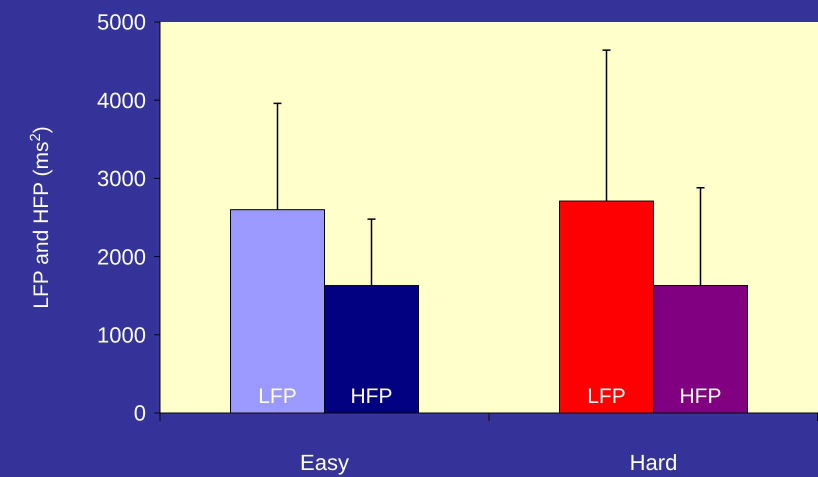 The height and width of the screenshot is (477, 818). Describe the element at coordinates (324, 462) in the screenshot. I see `x-tick-label: Easy` at that location.